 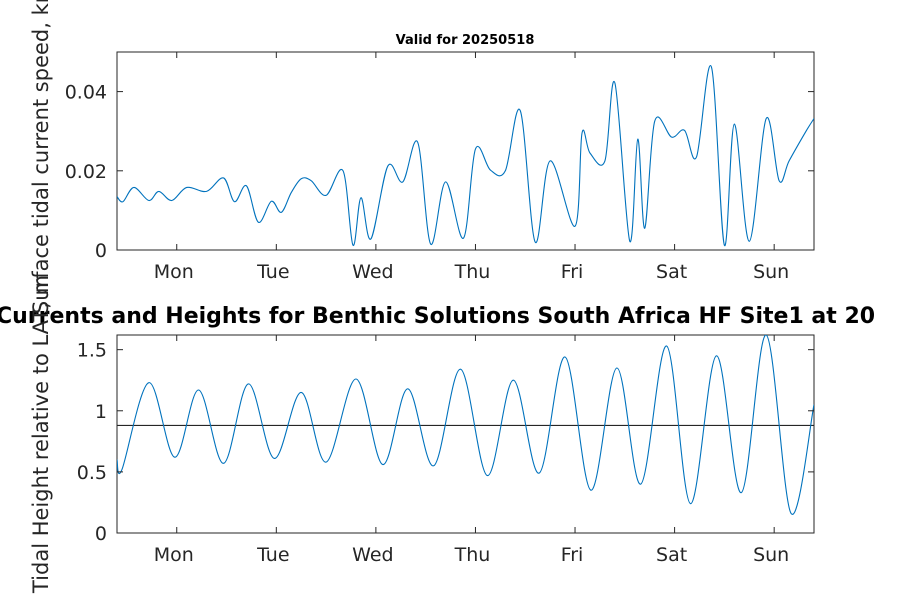 What do you see at coordinates (465, 40) in the screenshot?
I see `chart-subtitle: Valid for 20250518` at bounding box center [465, 40].